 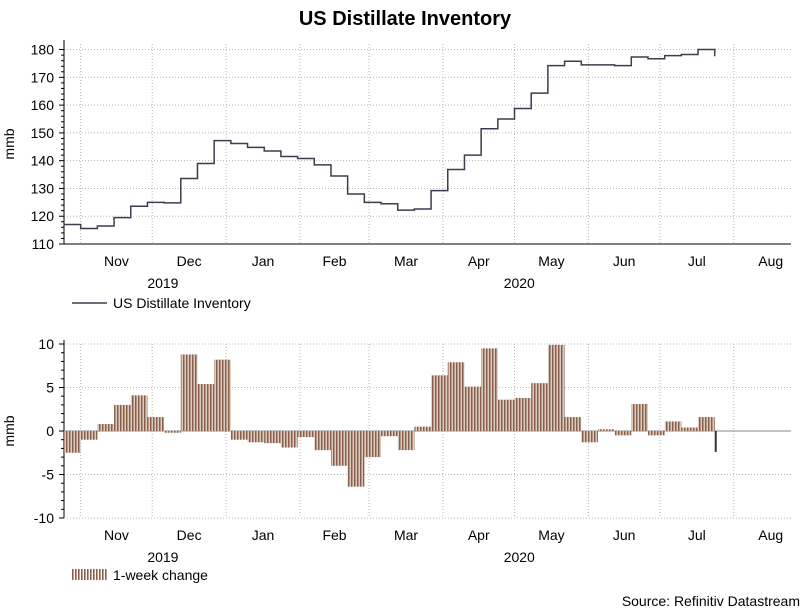 I want to click on y-tick-label: 170, so click(x=43, y=77).